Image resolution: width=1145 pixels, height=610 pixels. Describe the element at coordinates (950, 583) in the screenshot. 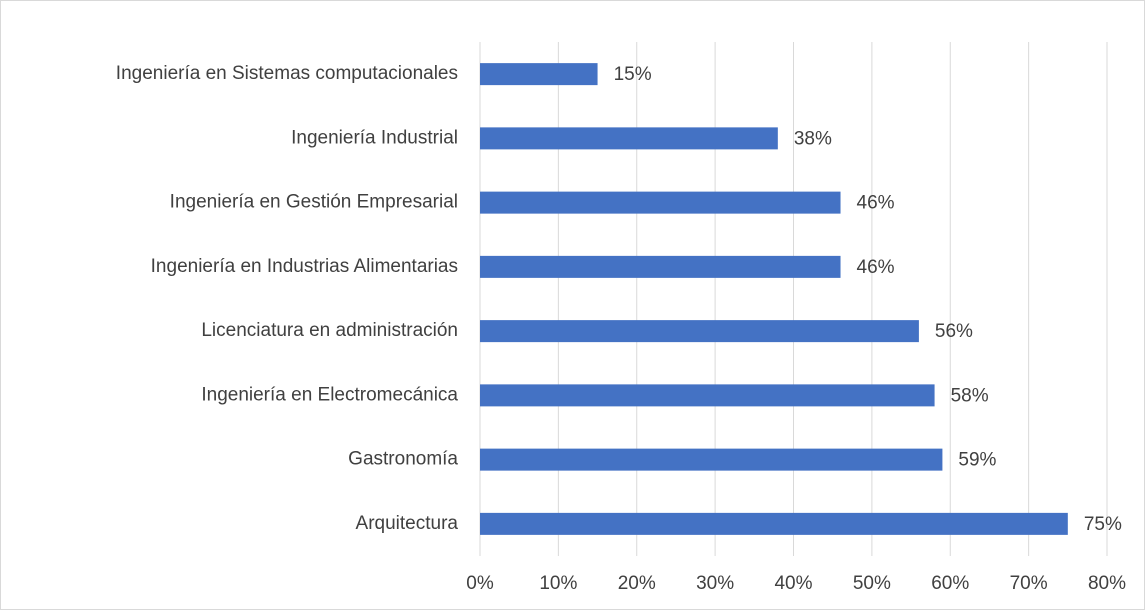

I see `x-tick-label: 60%` at that location.